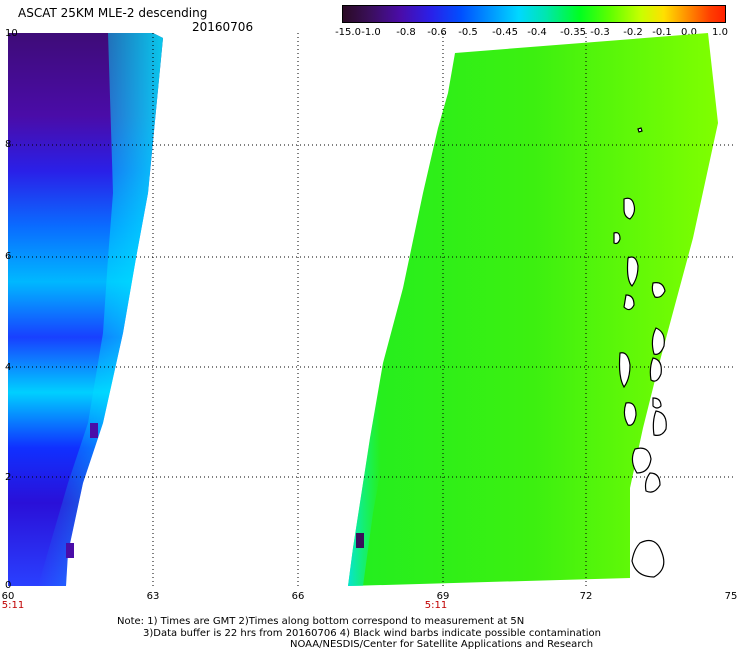 The image size is (740, 650). I want to click on x-axis-label: 75, so click(731, 596).